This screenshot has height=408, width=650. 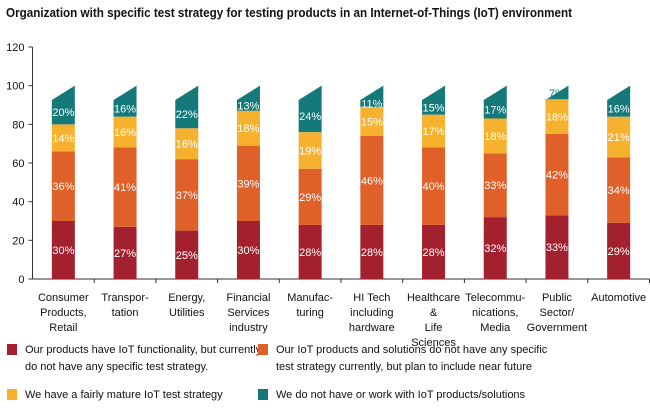 I want to click on data-label: 25%, so click(x=187, y=256).